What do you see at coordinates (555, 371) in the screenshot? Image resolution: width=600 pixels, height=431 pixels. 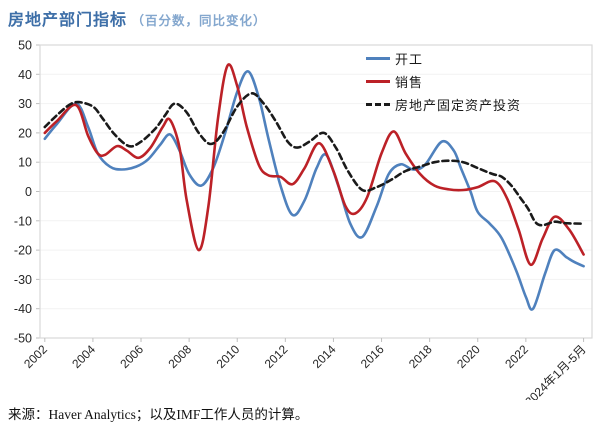 I see `x-axis-label: 2024年1月-5月` at bounding box center [555, 371].